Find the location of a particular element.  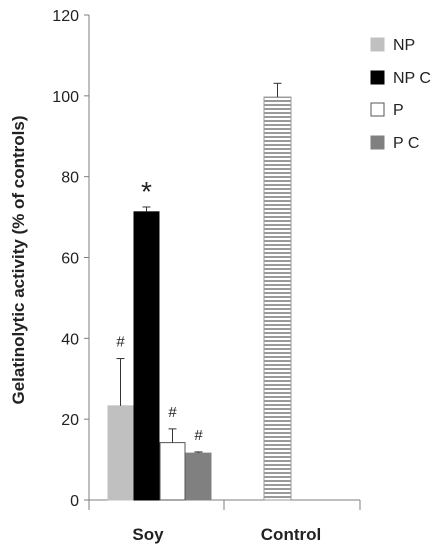

control-bar is located at coordinates (277, 298).